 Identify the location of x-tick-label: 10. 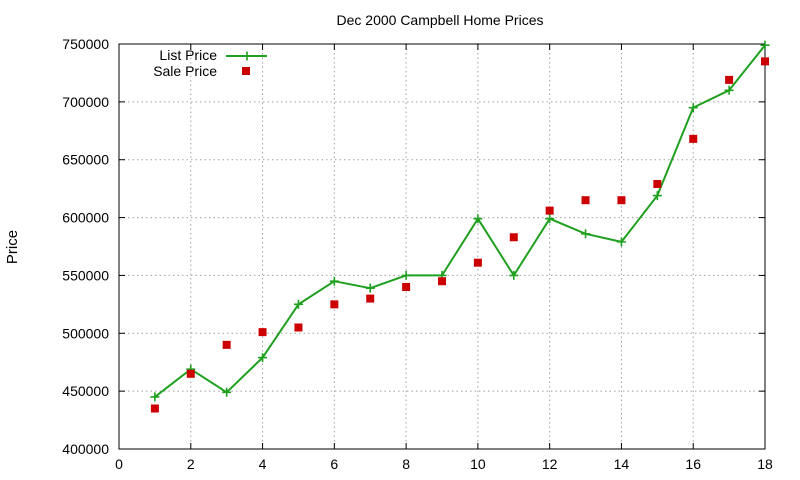
(478, 464).